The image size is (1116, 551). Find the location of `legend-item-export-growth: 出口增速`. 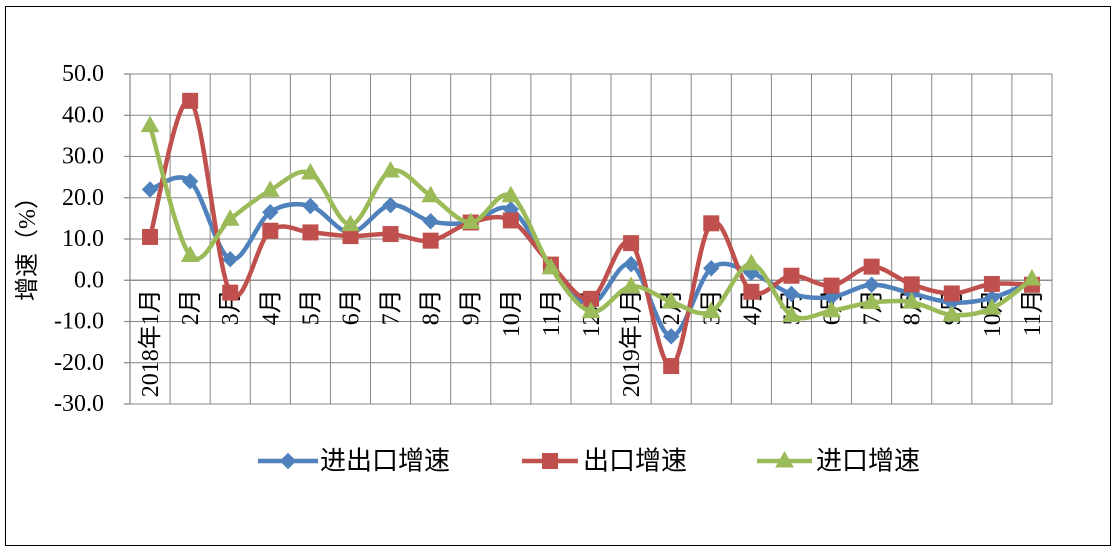

legend-item-export-growth: 出口增速 is located at coordinates (604, 461).